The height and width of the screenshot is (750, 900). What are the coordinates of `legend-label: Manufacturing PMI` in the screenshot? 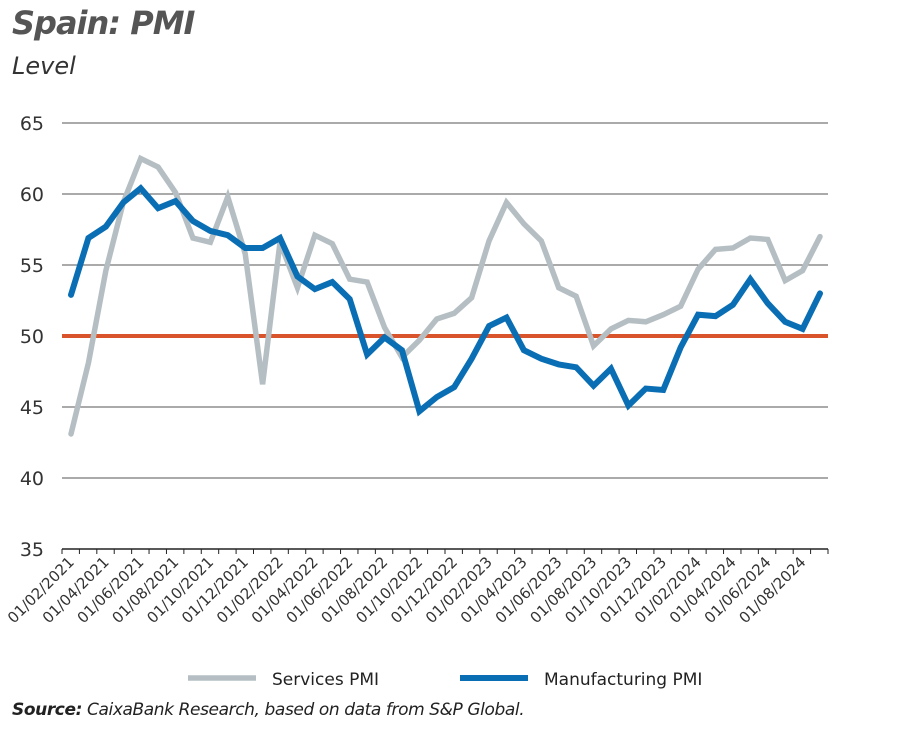 It's located at (623, 680).